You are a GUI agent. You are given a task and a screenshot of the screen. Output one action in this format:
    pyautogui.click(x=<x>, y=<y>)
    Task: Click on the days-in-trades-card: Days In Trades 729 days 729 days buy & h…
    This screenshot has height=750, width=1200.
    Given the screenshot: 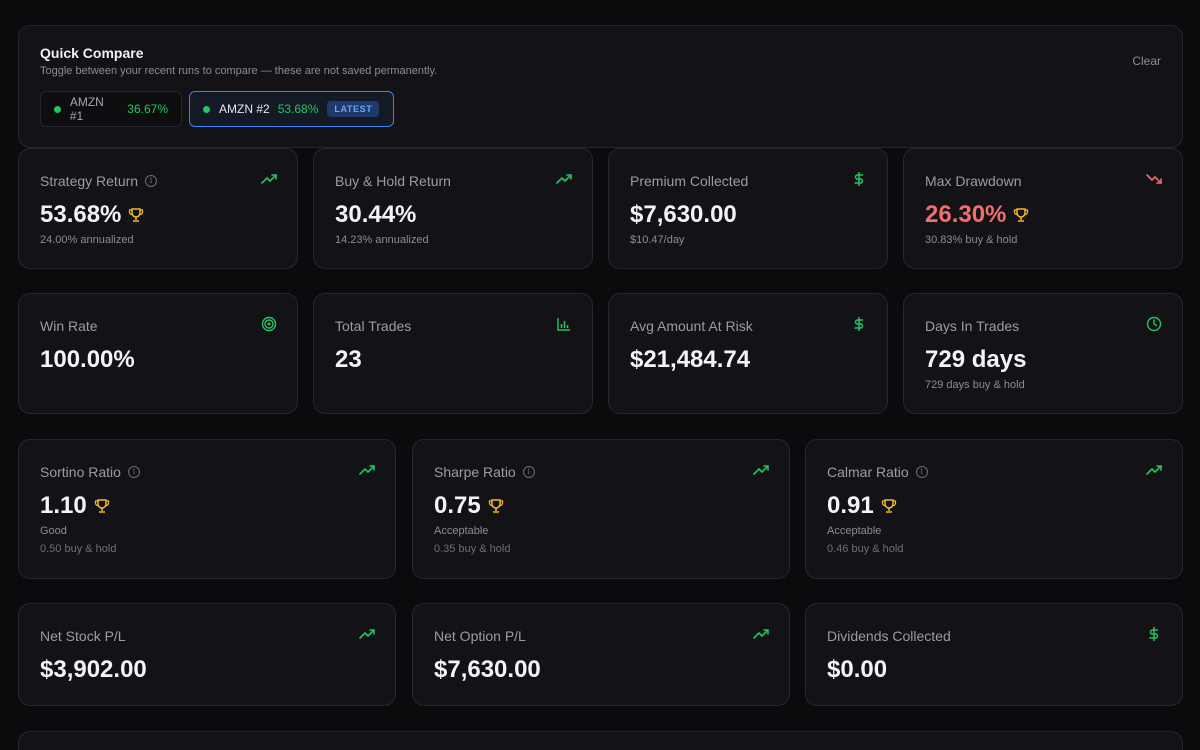 What is the action you would take?
    pyautogui.click(x=1043, y=353)
    